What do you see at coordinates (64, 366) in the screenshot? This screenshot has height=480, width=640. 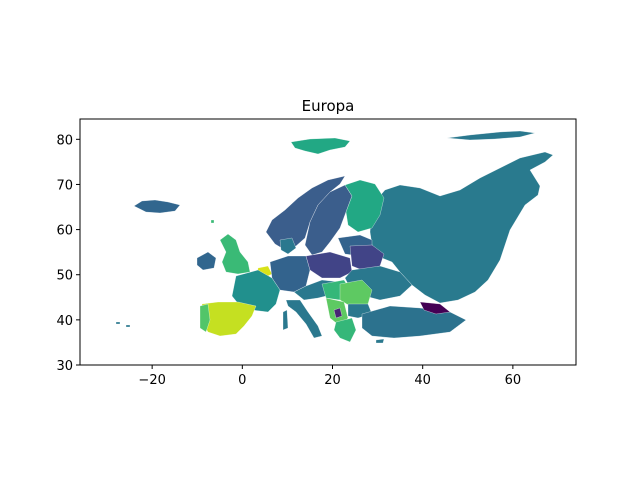 I see `y-tick-label: 30` at bounding box center [64, 366].